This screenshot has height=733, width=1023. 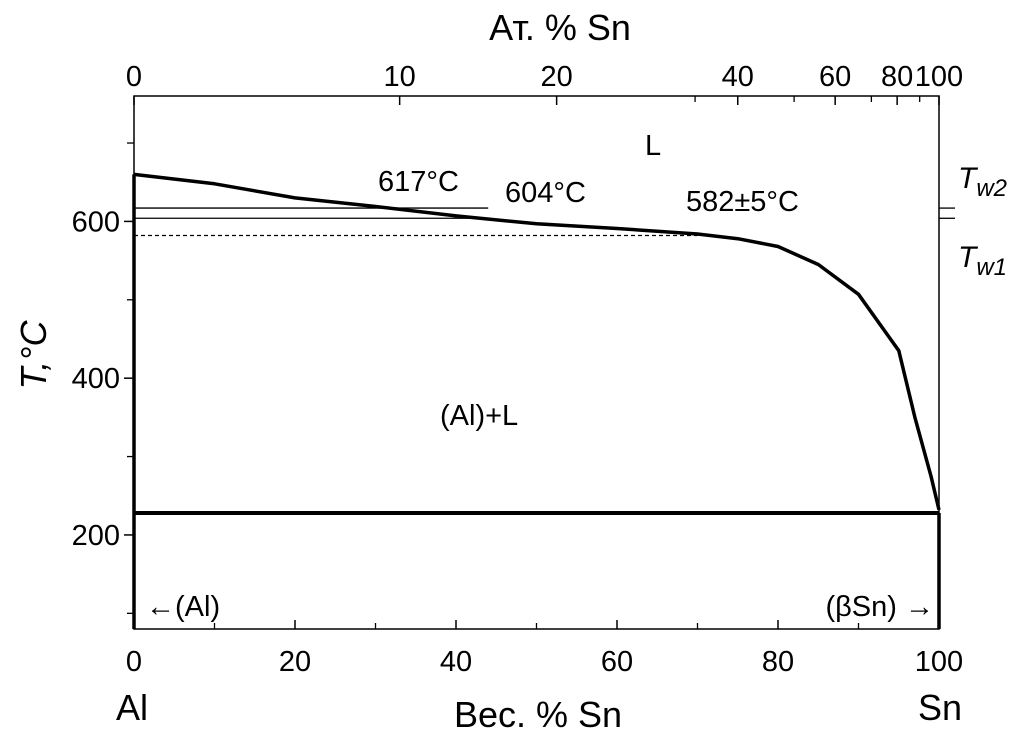 What do you see at coordinates (835, 77) in the screenshot?
I see `top-tick-label: 60` at bounding box center [835, 77].